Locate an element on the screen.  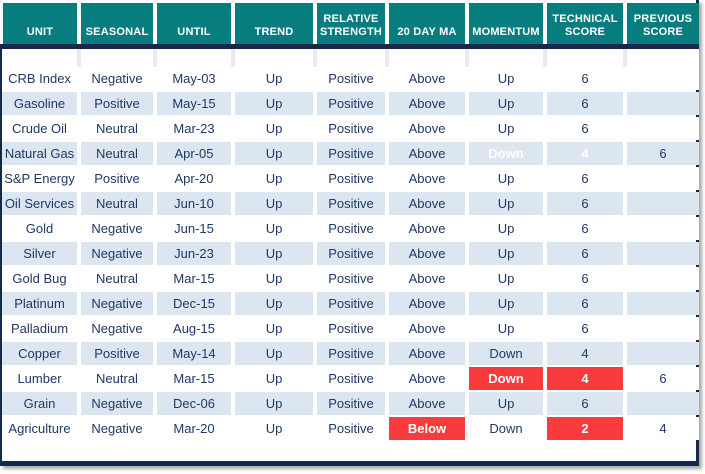
column-header-trend: TREND is located at coordinates (274, 23).